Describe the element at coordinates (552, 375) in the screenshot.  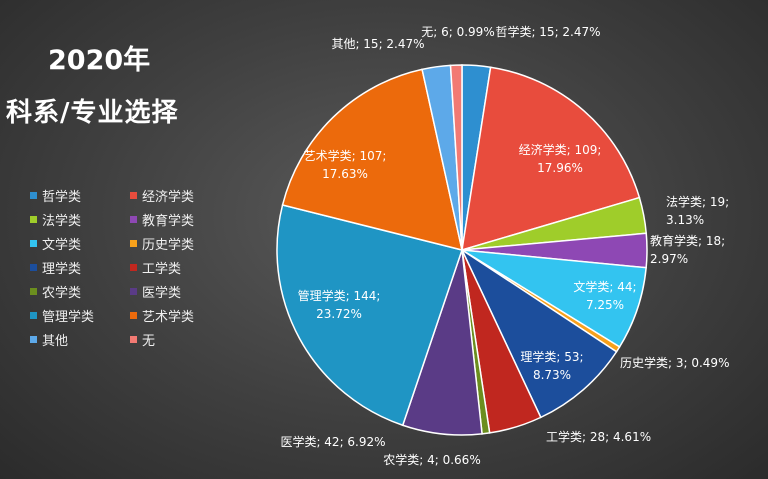
I see `data-label-line: 8.73%` at that location.